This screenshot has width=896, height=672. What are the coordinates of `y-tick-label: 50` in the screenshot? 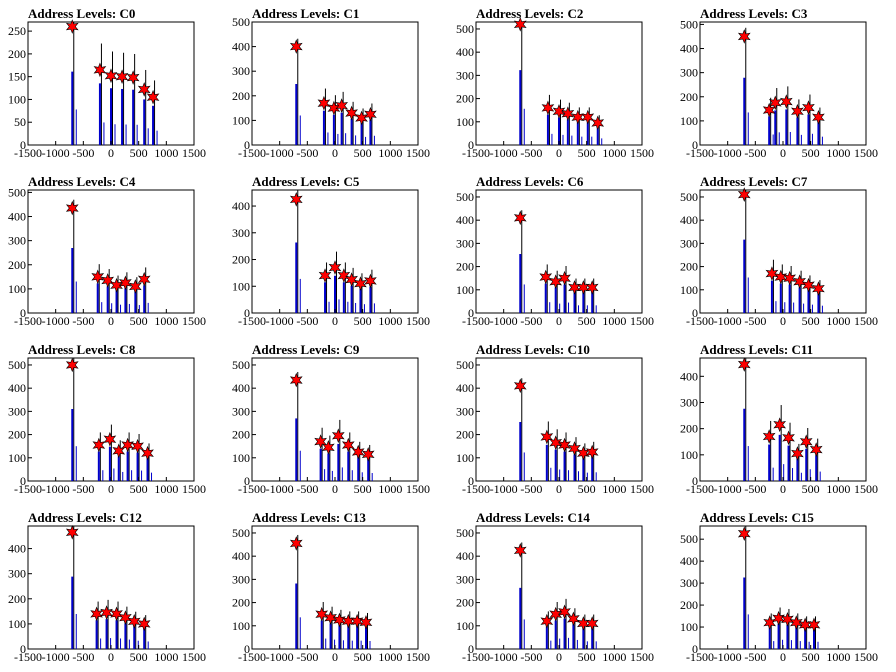 It's located at (20, 122).